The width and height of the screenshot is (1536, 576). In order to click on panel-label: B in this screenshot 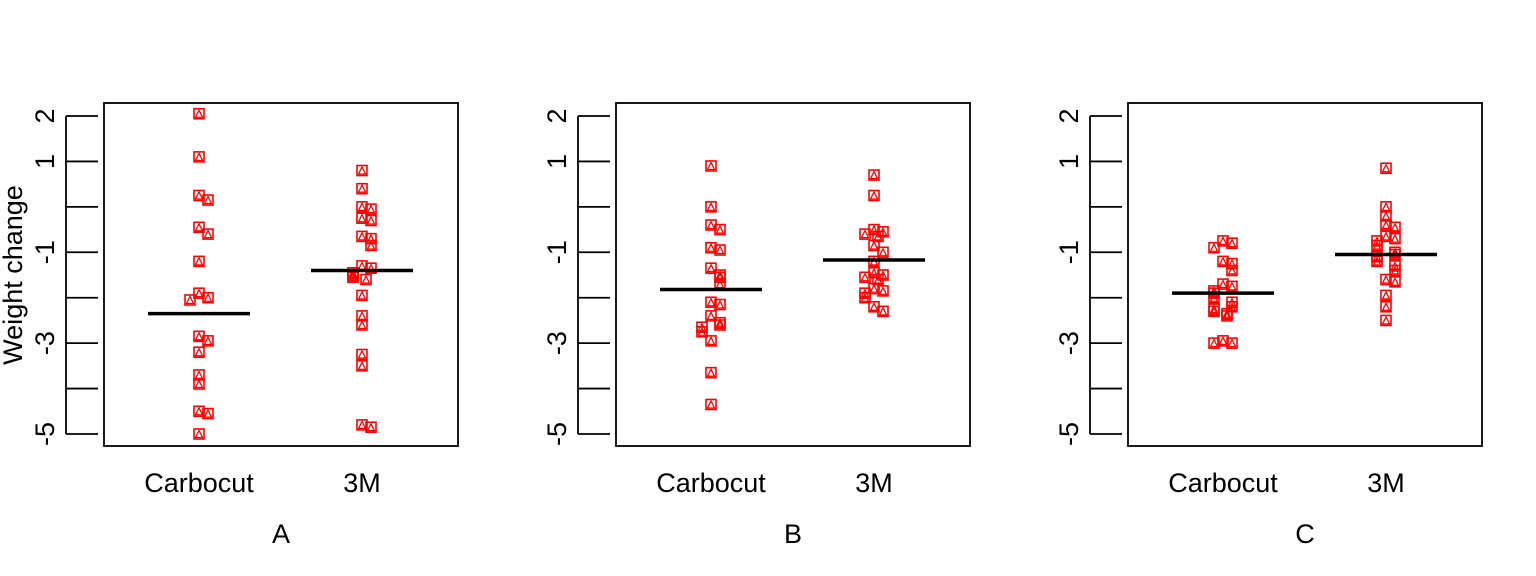, I will do `click(793, 534)`.